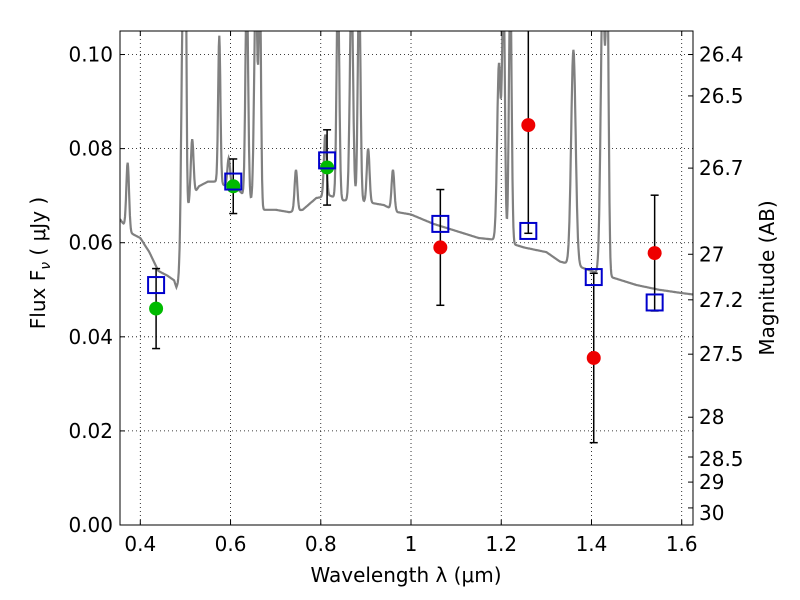  I want to click on y-axis-label-unit: ( μJy ), so click(38, 229).